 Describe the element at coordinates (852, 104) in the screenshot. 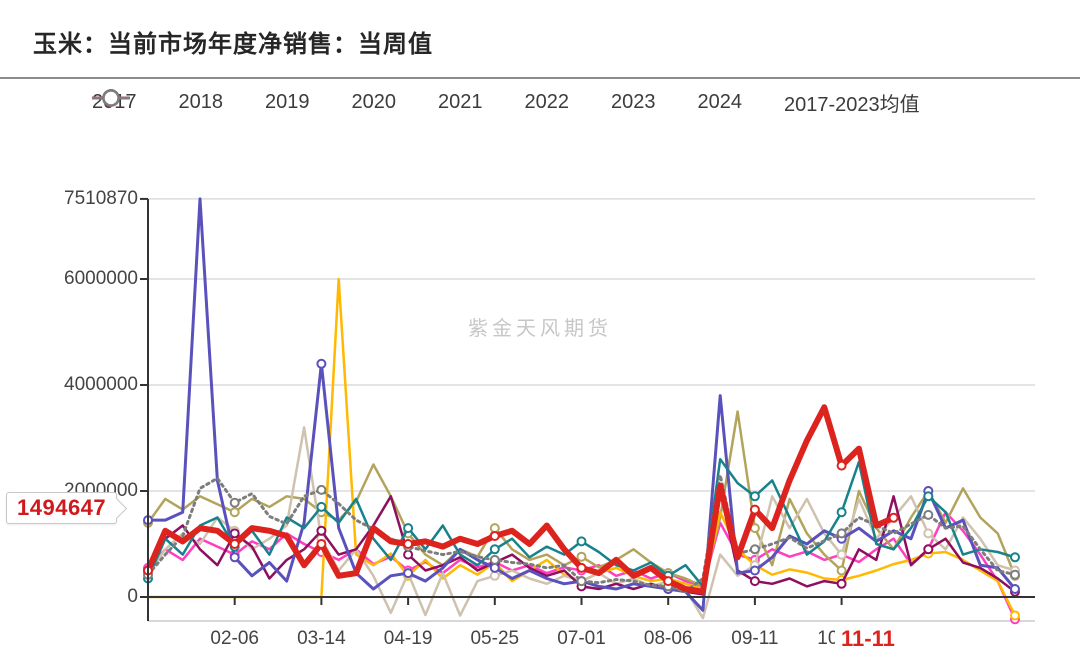

I see `legend-label: 2017-2023均值` at that location.